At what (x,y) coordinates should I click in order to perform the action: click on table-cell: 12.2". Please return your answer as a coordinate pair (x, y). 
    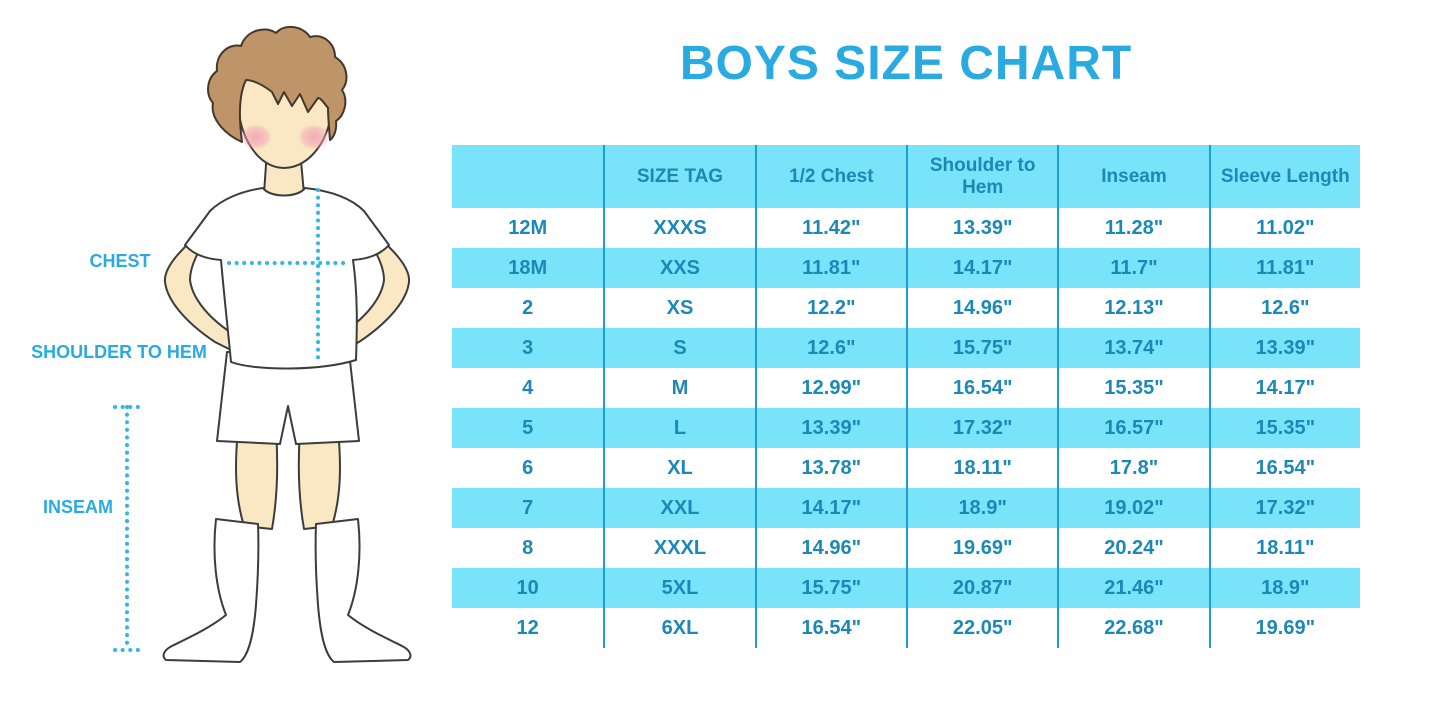
    Looking at the image, I should click on (830, 308).